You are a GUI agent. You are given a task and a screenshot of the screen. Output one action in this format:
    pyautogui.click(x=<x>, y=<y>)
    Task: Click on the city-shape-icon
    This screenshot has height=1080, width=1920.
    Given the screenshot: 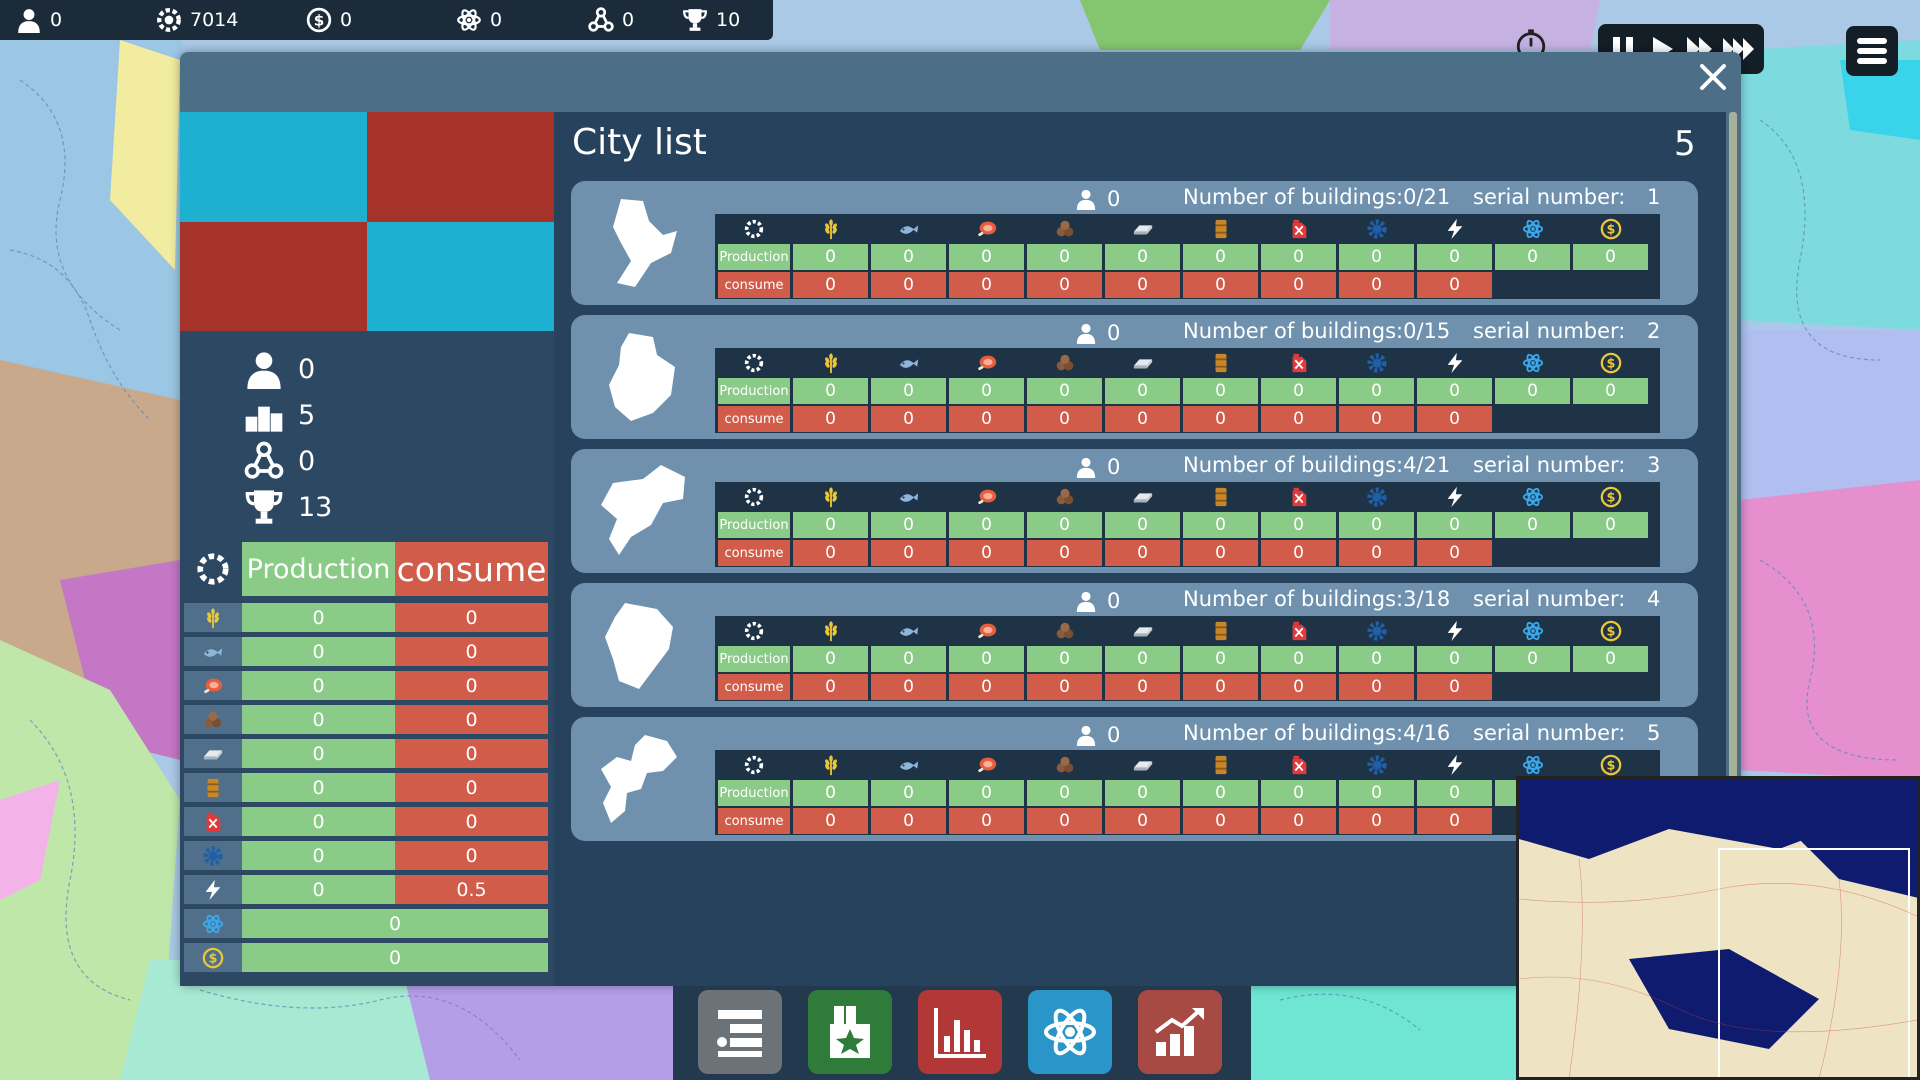 What is the action you would take?
    pyautogui.click(x=643, y=510)
    